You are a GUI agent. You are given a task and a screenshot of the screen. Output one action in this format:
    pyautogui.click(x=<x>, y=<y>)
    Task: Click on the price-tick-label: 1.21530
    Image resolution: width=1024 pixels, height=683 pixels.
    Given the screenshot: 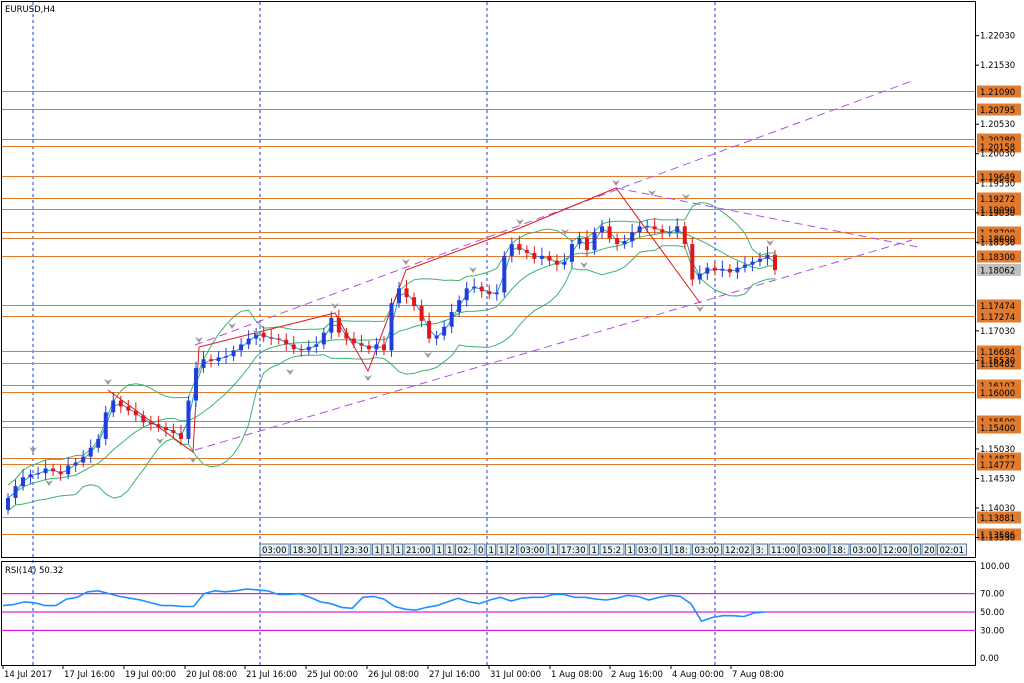 What is the action you would take?
    pyautogui.click(x=997, y=66)
    